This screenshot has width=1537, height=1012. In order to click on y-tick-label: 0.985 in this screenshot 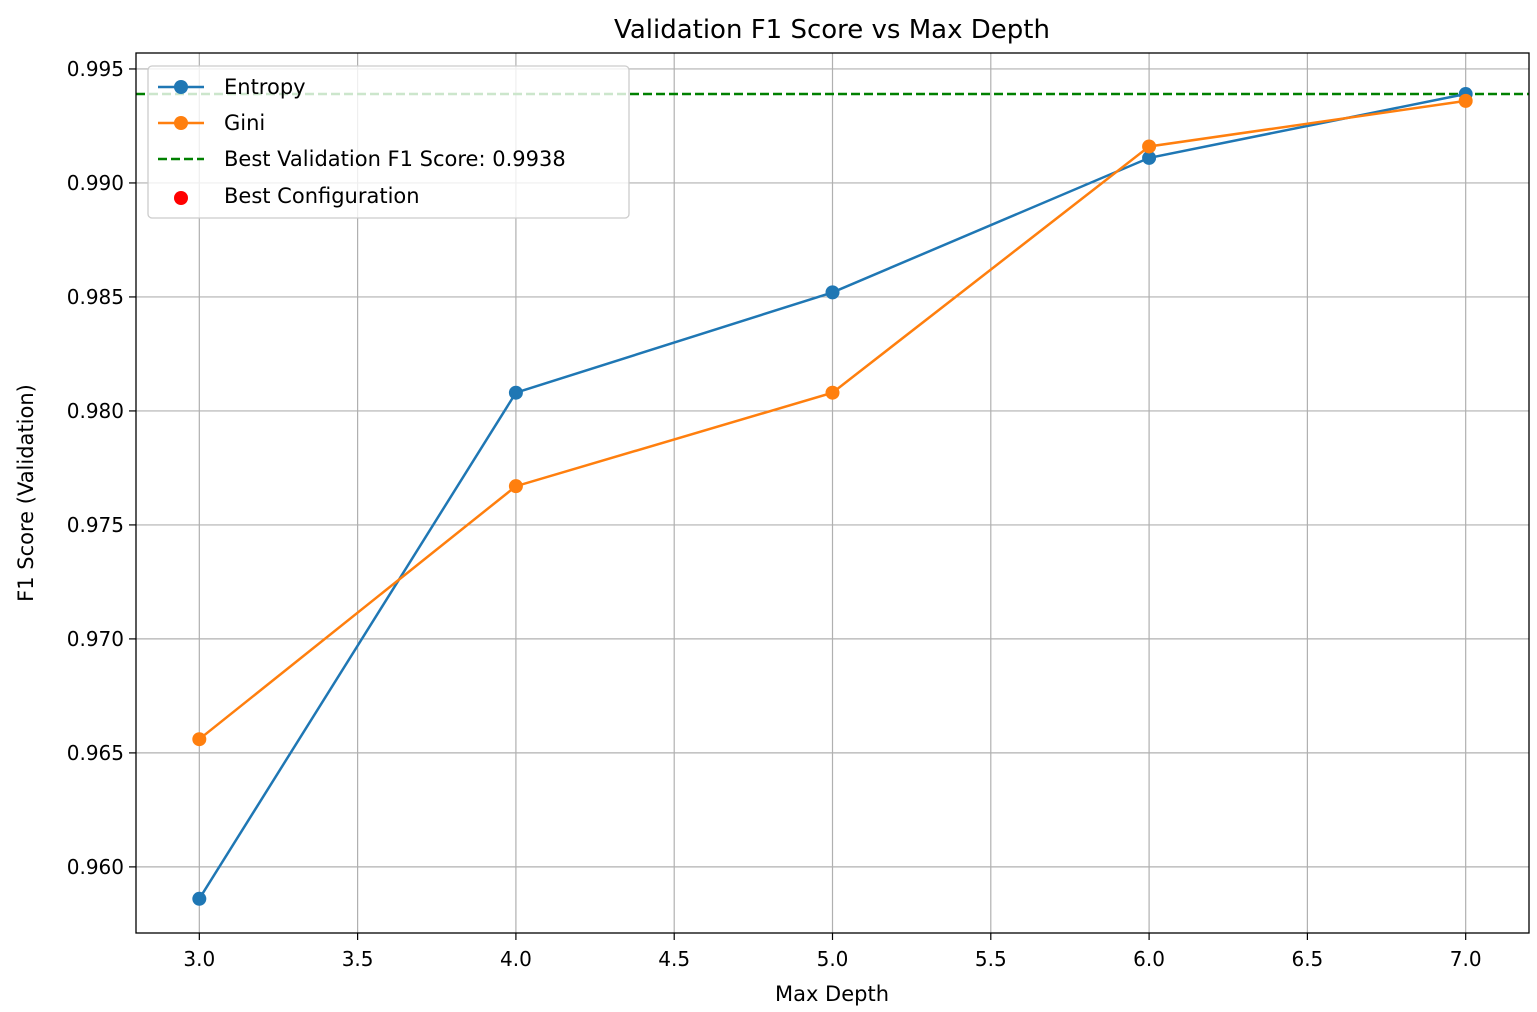, I will do `click(95, 297)`.